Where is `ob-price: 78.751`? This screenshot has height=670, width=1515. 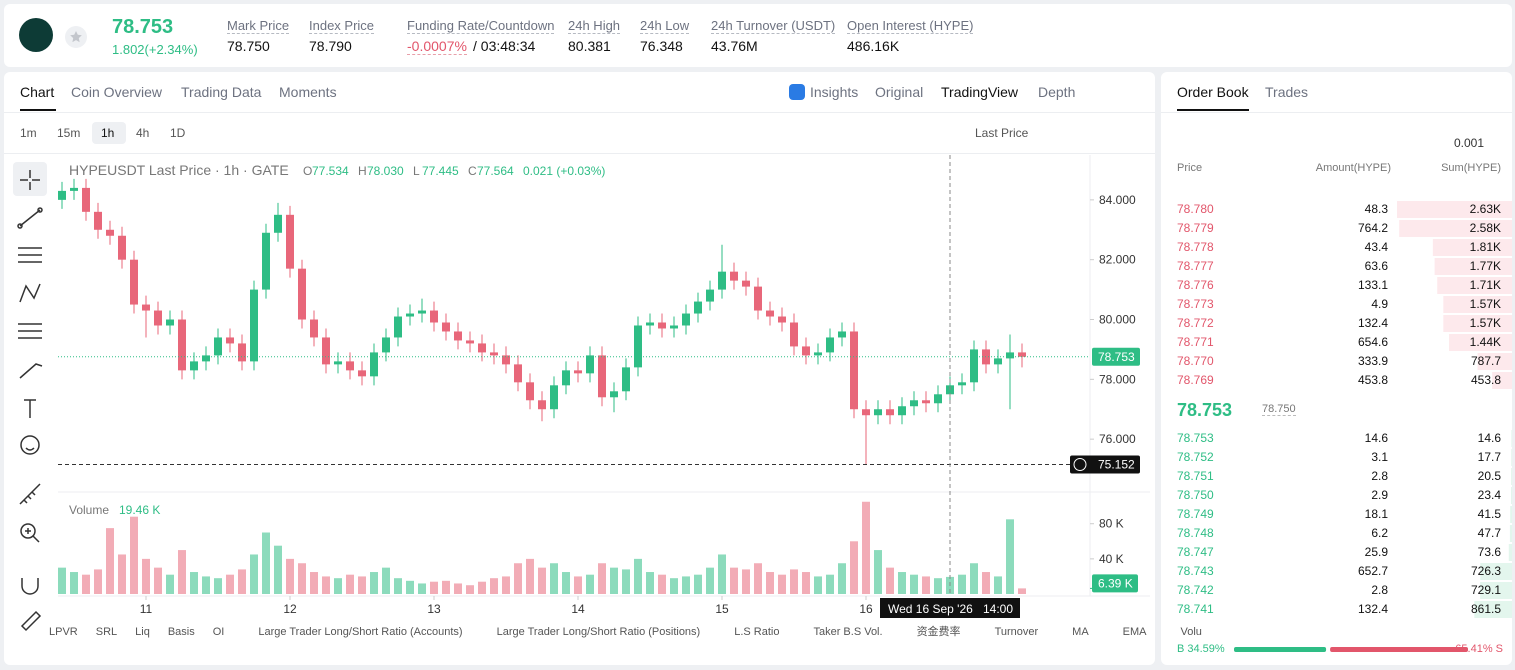 ob-price: 78.751 is located at coordinates (1195, 476).